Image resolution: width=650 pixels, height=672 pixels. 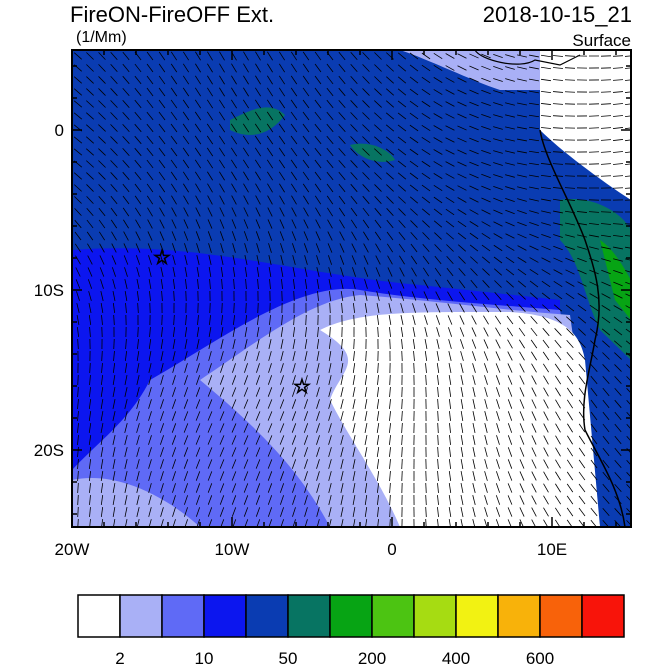 What do you see at coordinates (72, 549) in the screenshot?
I see `lon-label: 20W` at bounding box center [72, 549].